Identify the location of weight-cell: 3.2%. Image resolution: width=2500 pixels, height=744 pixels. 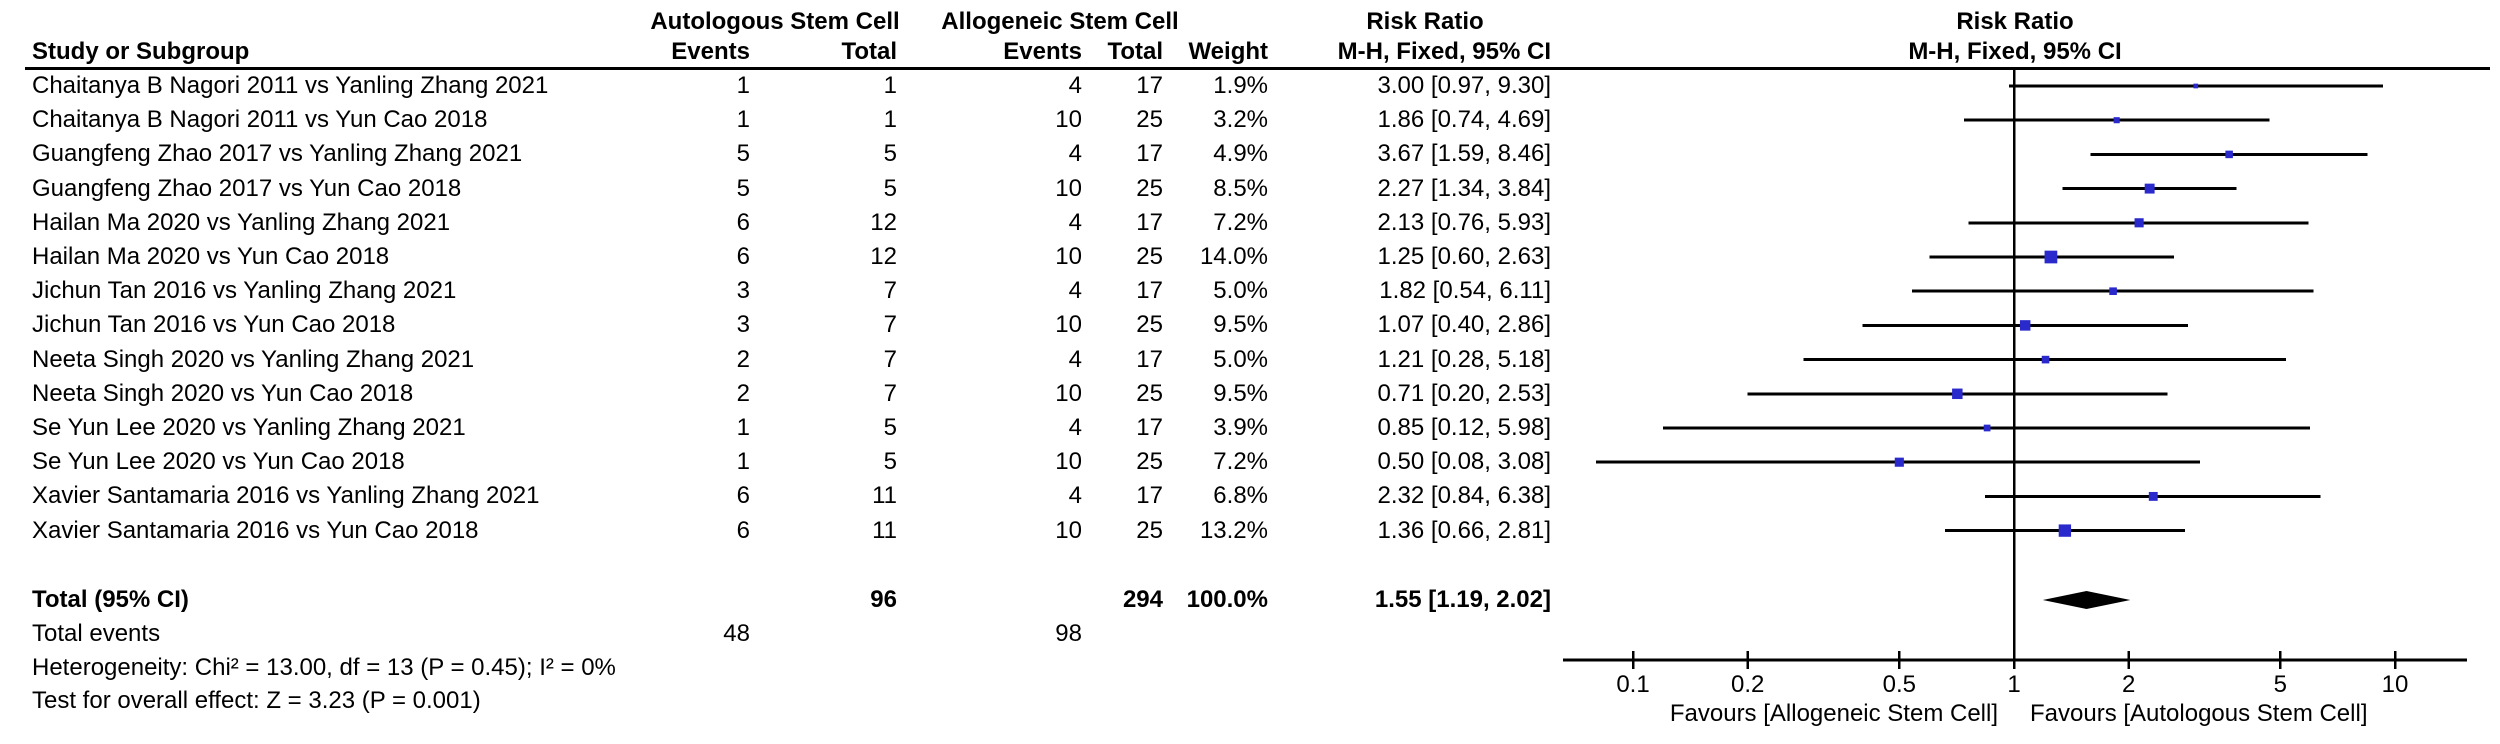
(1240, 120).